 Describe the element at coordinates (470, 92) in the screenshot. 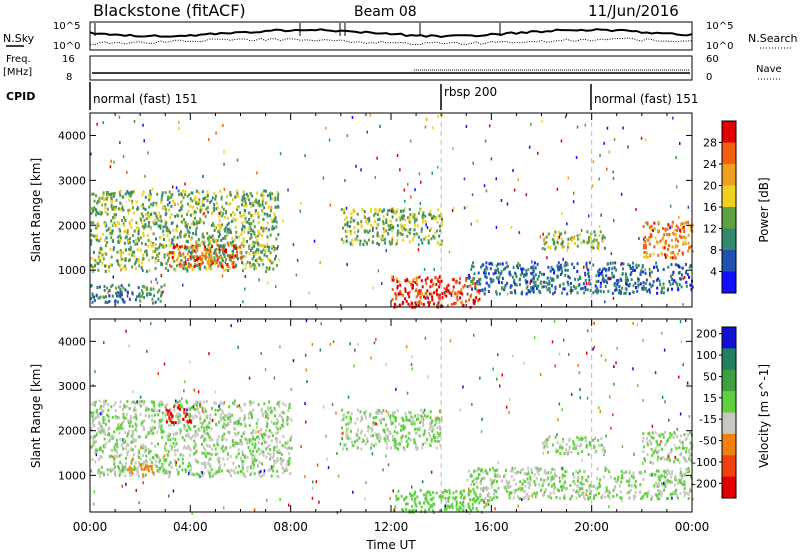

I see `cpid-segment-2: rbsp 200` at that location.